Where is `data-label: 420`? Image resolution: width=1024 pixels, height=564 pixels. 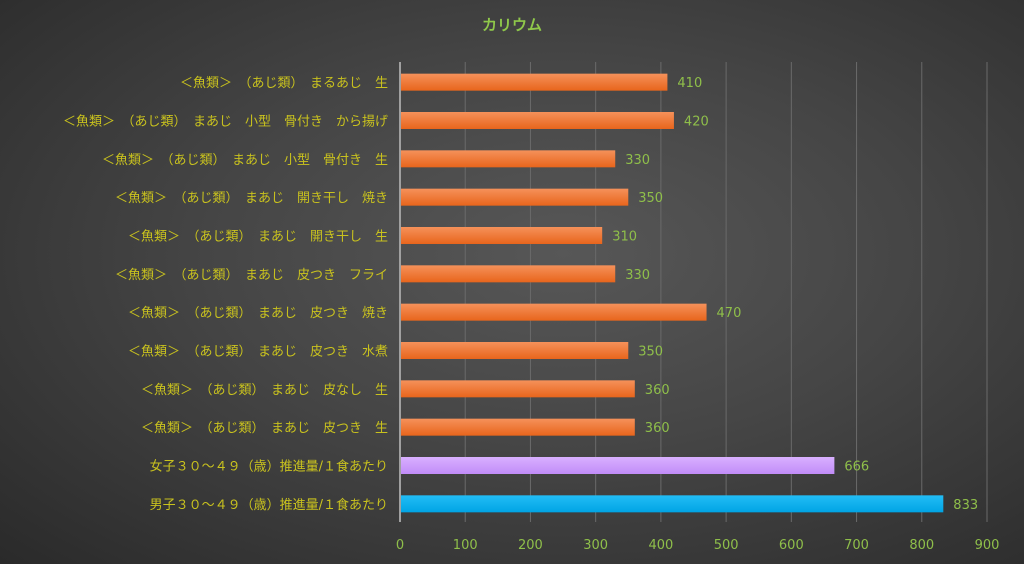 data-label: 420 is located at coordinates (696, 122).